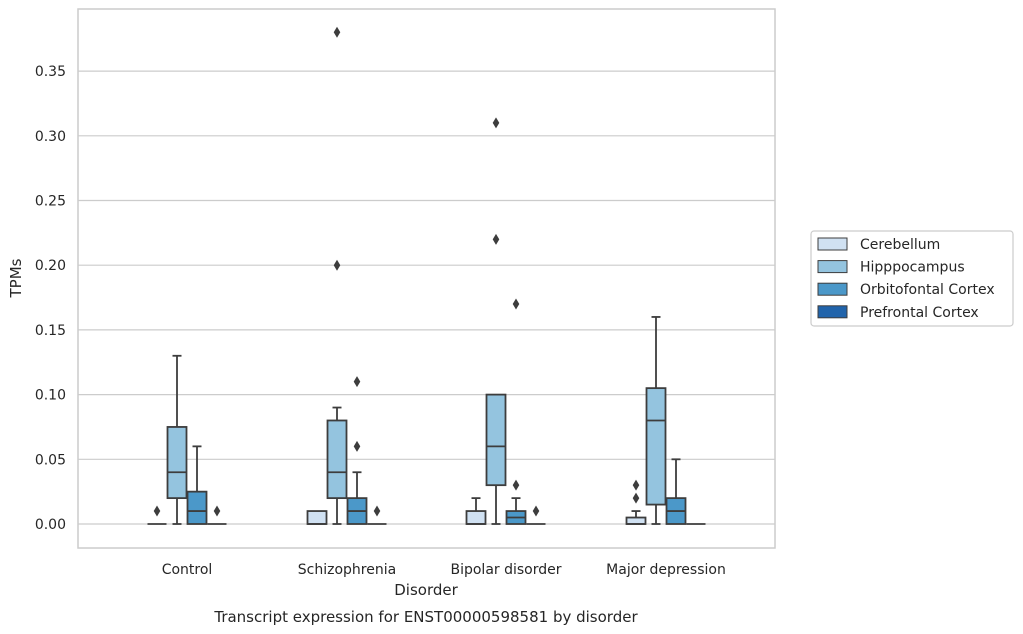 This screenshot has width=1023, height=634. I want to click on legend-label: Hipppocampus, so click(912, 268).